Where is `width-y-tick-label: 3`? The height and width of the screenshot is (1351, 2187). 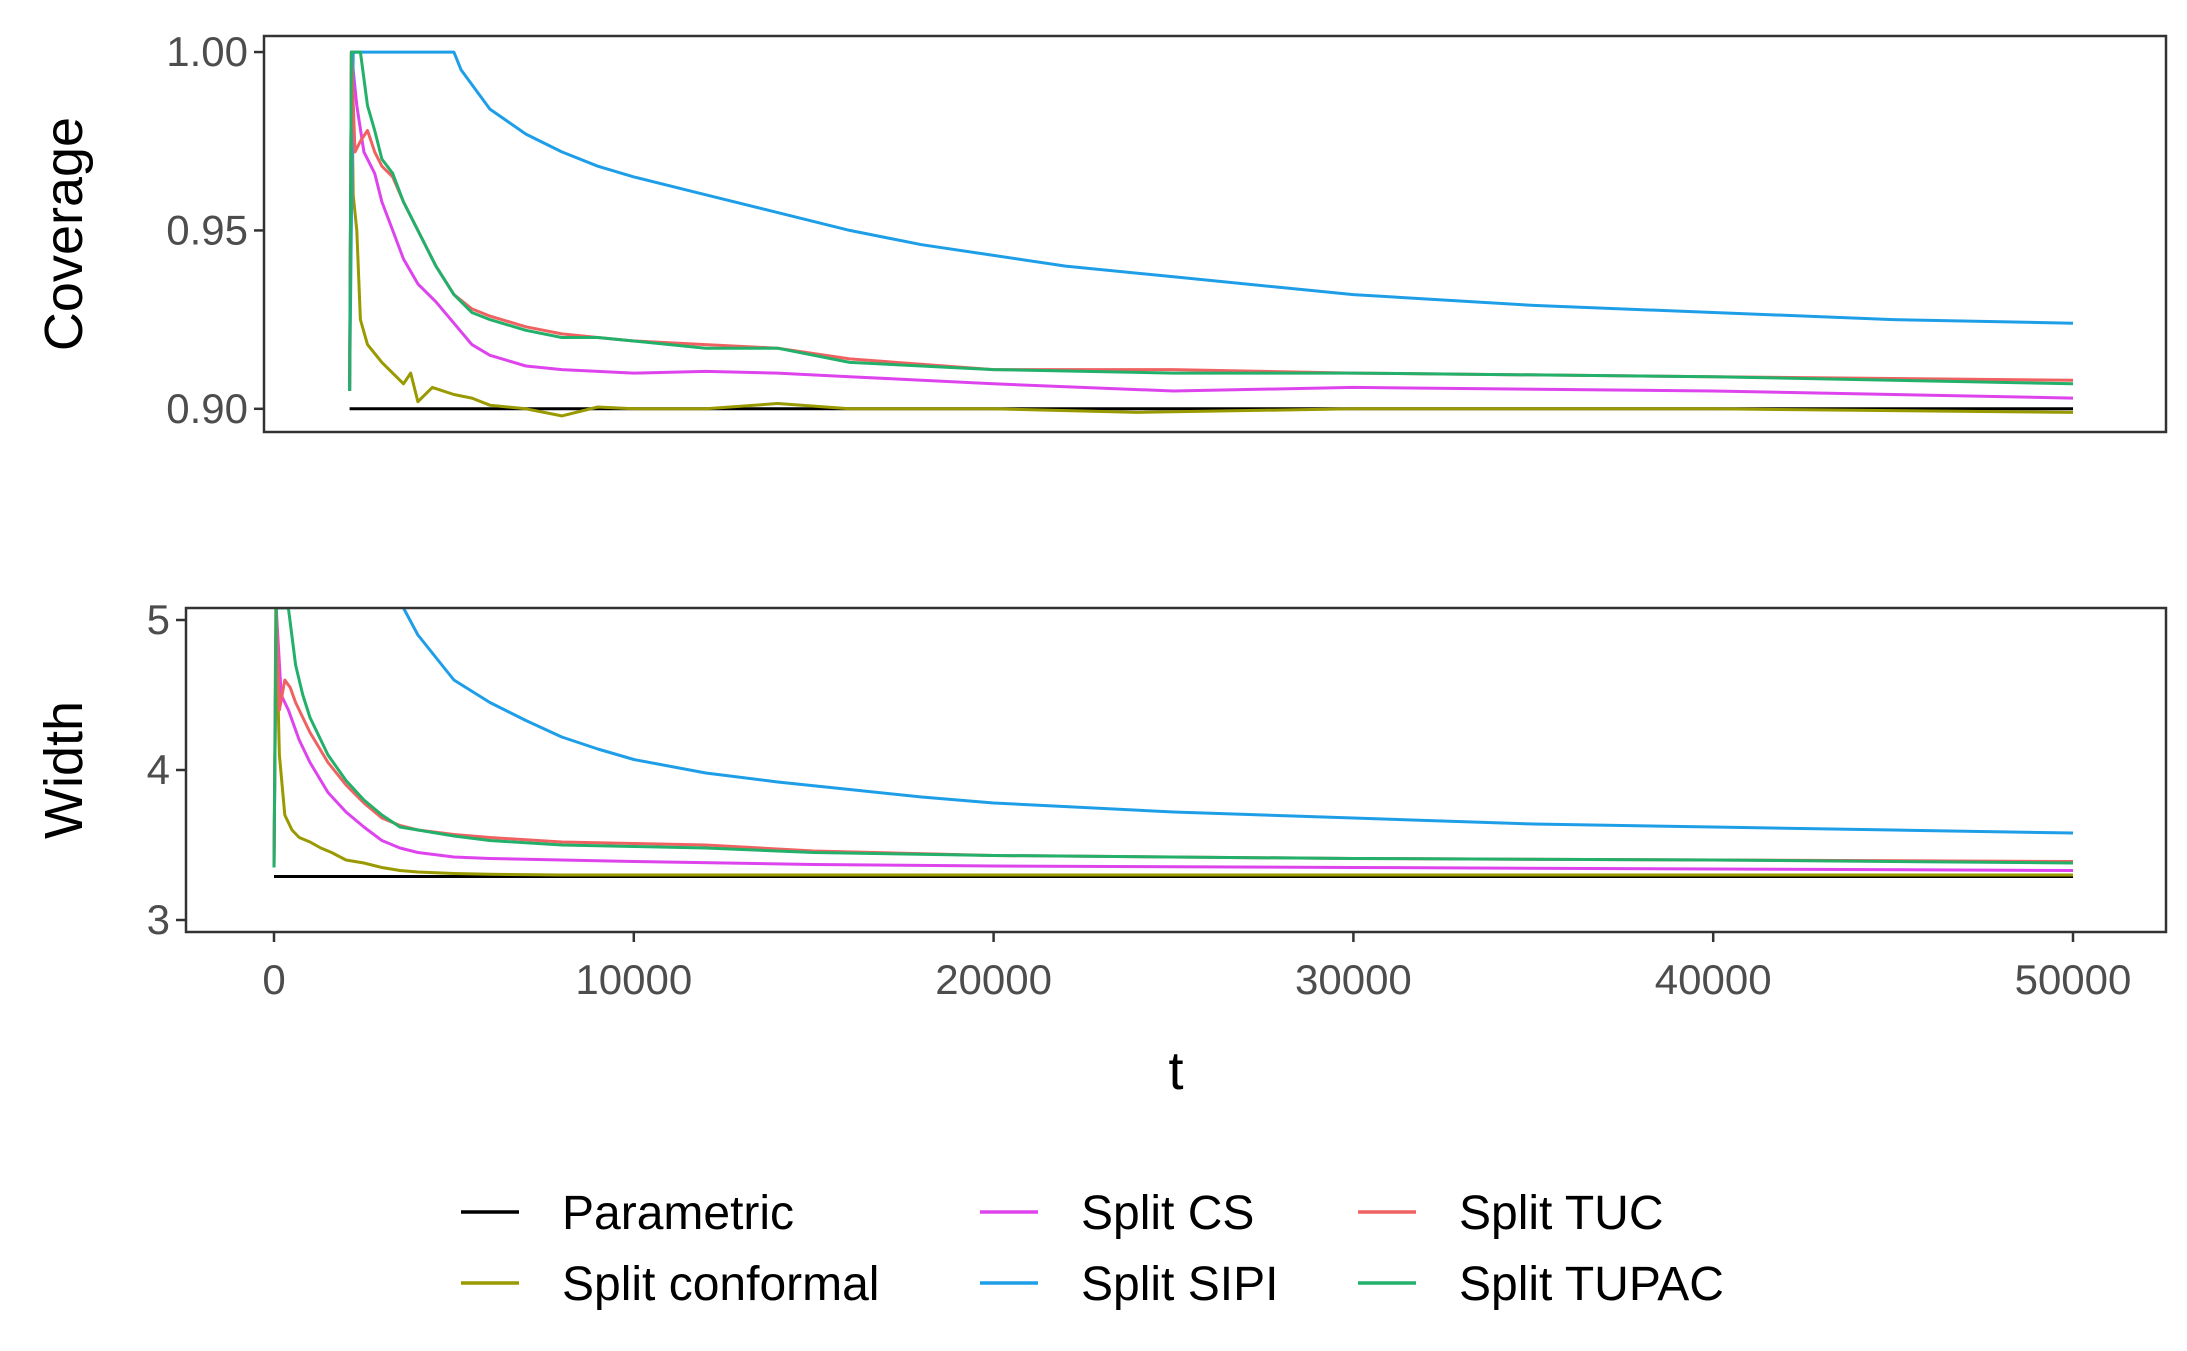 width-y-tick-label: 3 is located at coordinates (158, 919).